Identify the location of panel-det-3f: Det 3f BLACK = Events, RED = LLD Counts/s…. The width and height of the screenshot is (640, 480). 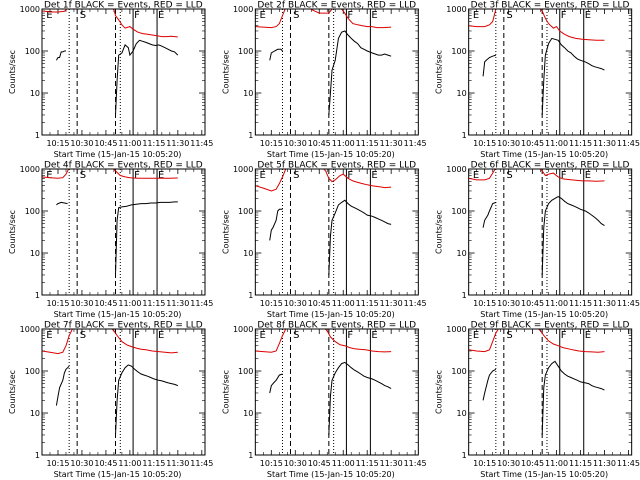
(537, 80).